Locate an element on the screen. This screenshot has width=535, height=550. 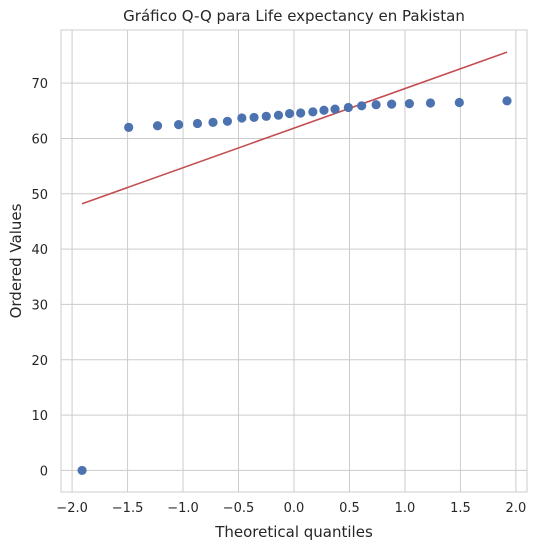
y-tick-label: 40 is located at coordinates (39, 250).